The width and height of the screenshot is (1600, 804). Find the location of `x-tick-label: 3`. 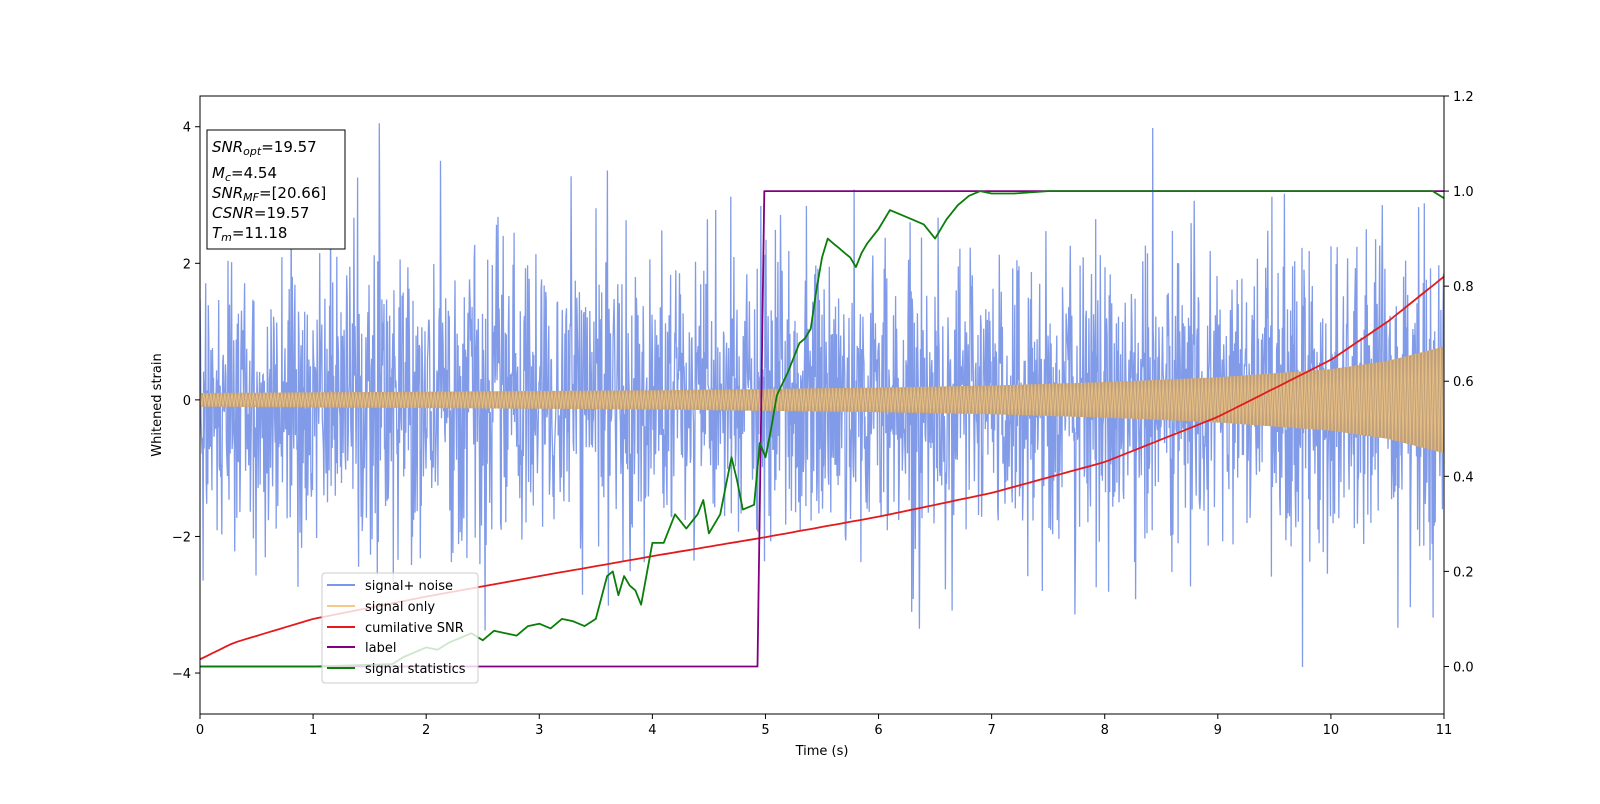

x-tick-label: 3 is located at coordinates (539, 730).